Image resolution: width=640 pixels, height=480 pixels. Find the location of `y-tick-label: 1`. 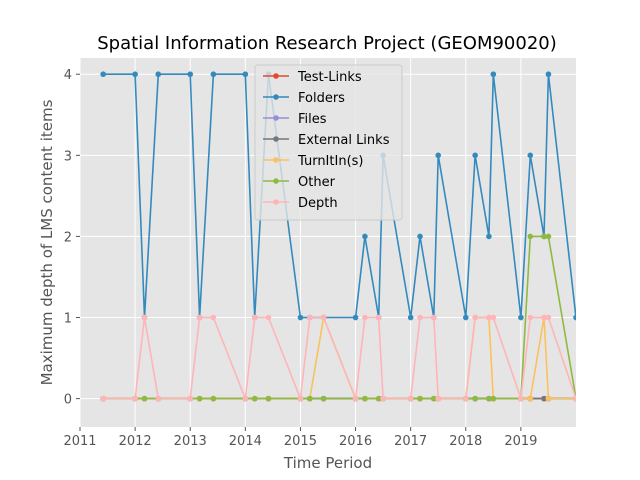

y-tick-label: 1 is located at coordinates (68, 319).